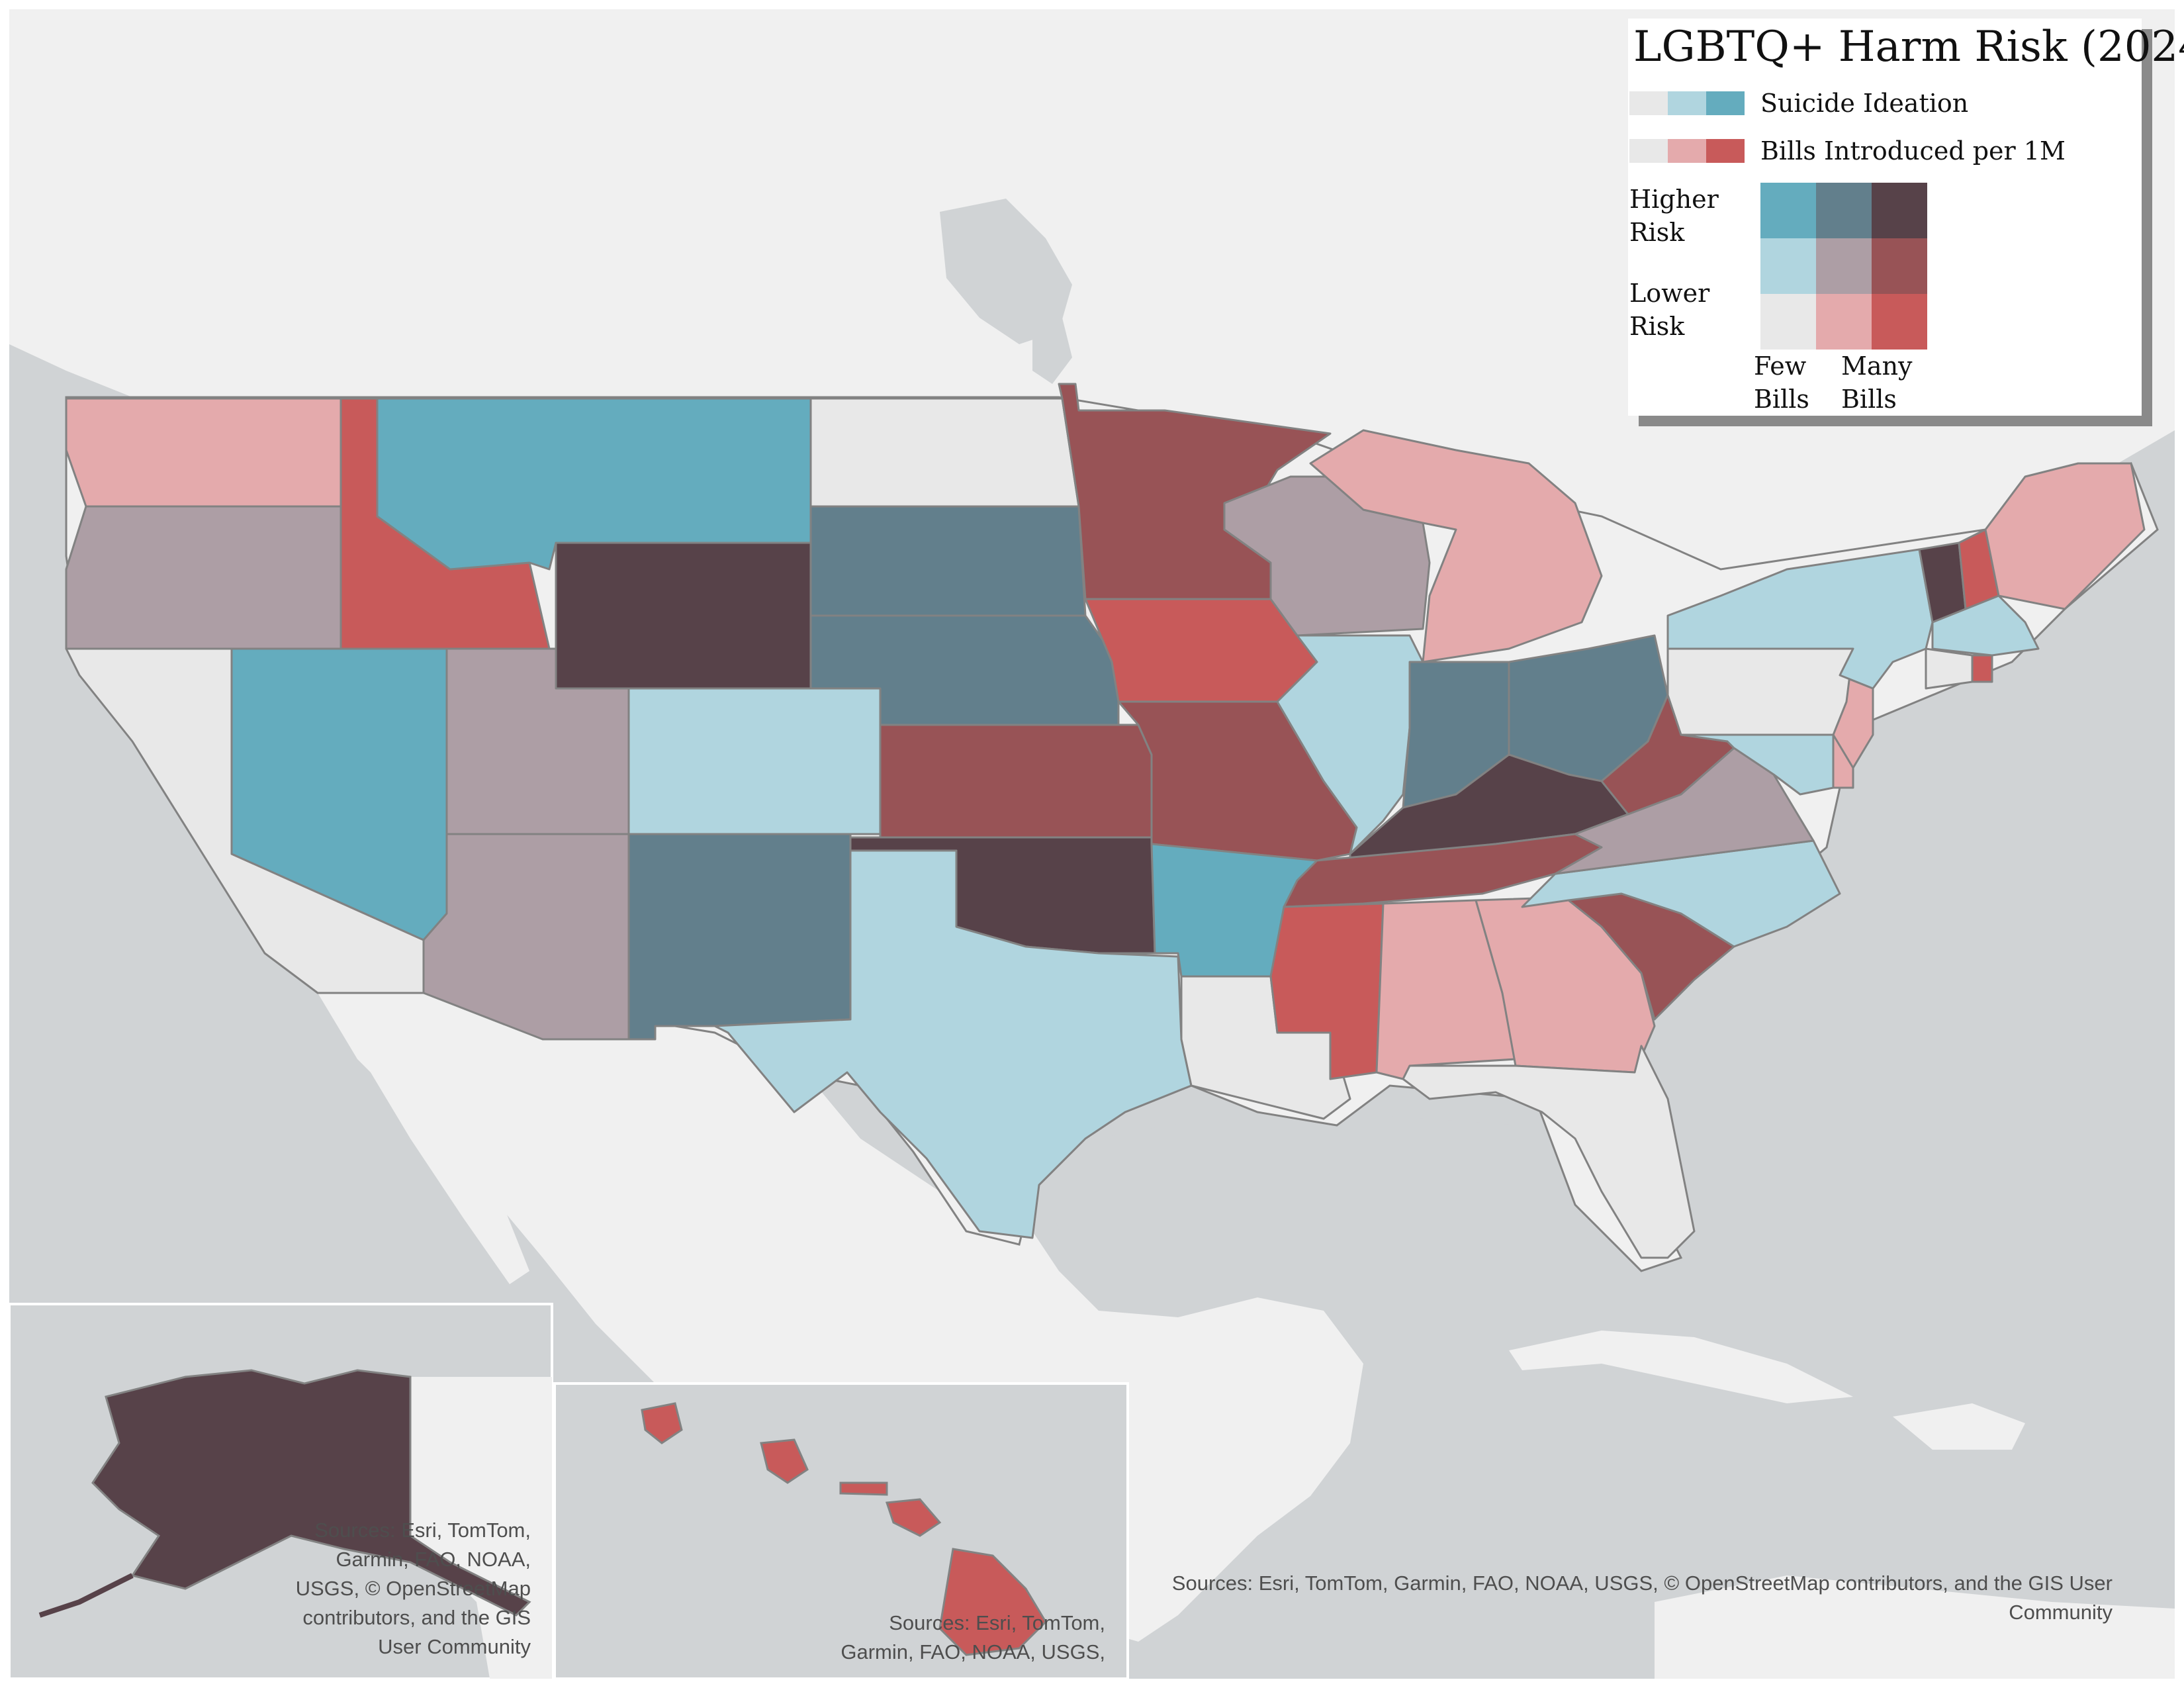 Image resolution: width=2184 pixels, height=1688 pixels. Describe the element at coordinates (1016, 781) in the screenshot. I see `state-kansas` at that location.